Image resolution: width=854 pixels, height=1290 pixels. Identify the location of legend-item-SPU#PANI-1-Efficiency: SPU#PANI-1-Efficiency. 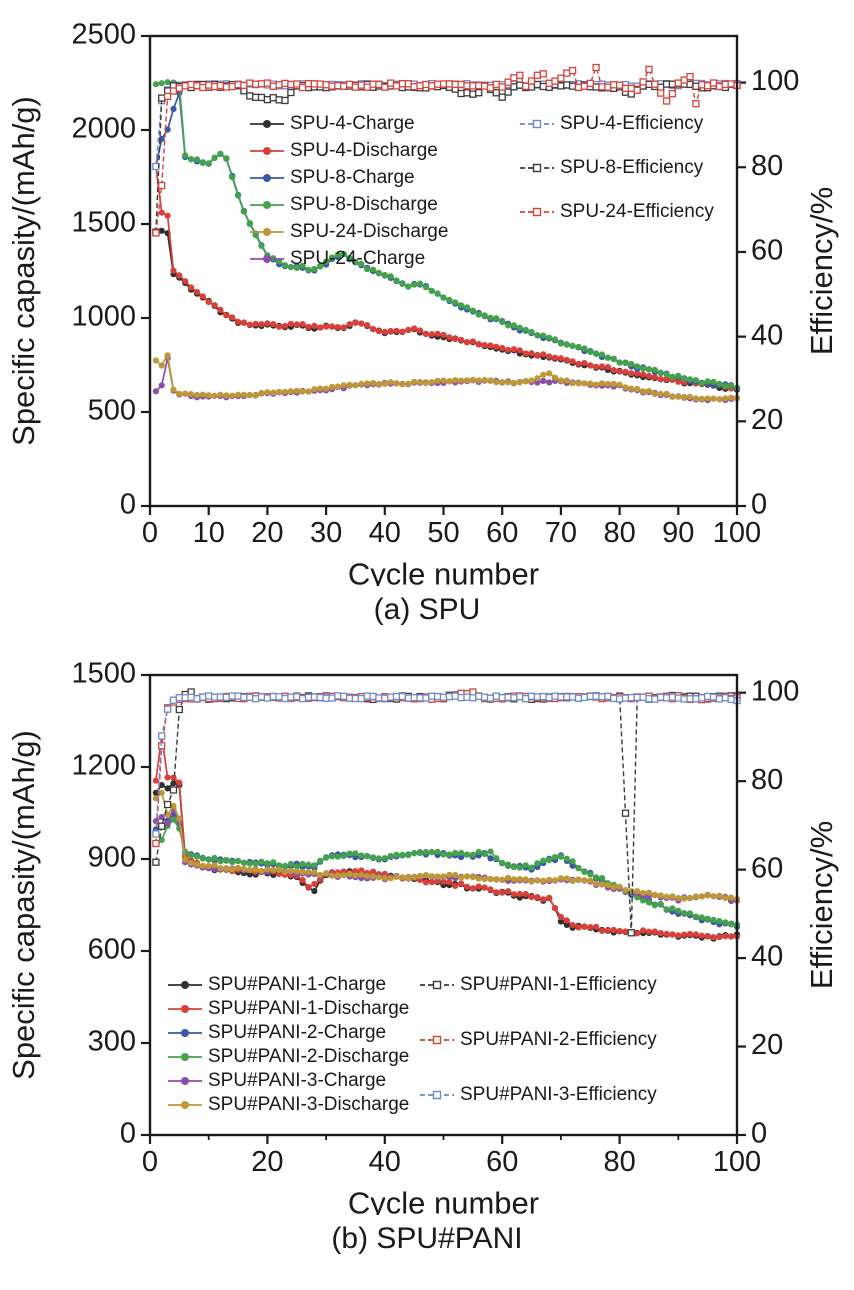
(538, 984).